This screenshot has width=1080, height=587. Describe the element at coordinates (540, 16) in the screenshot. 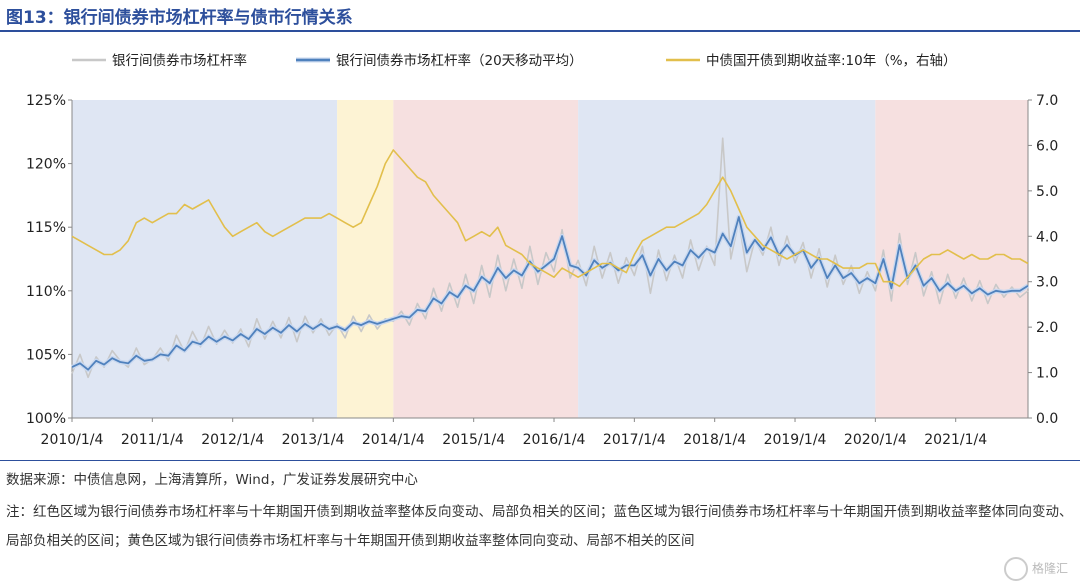

I see `figure-header: 图13：银行间债券市场杠杆率与债市行情关系` at that location.